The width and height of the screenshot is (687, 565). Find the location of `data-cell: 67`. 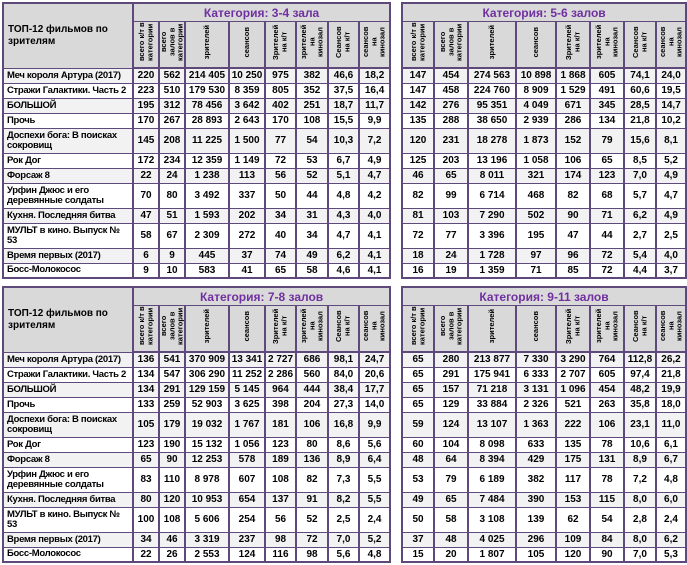

data-cell: 67 is located at coordinates (171, 235).